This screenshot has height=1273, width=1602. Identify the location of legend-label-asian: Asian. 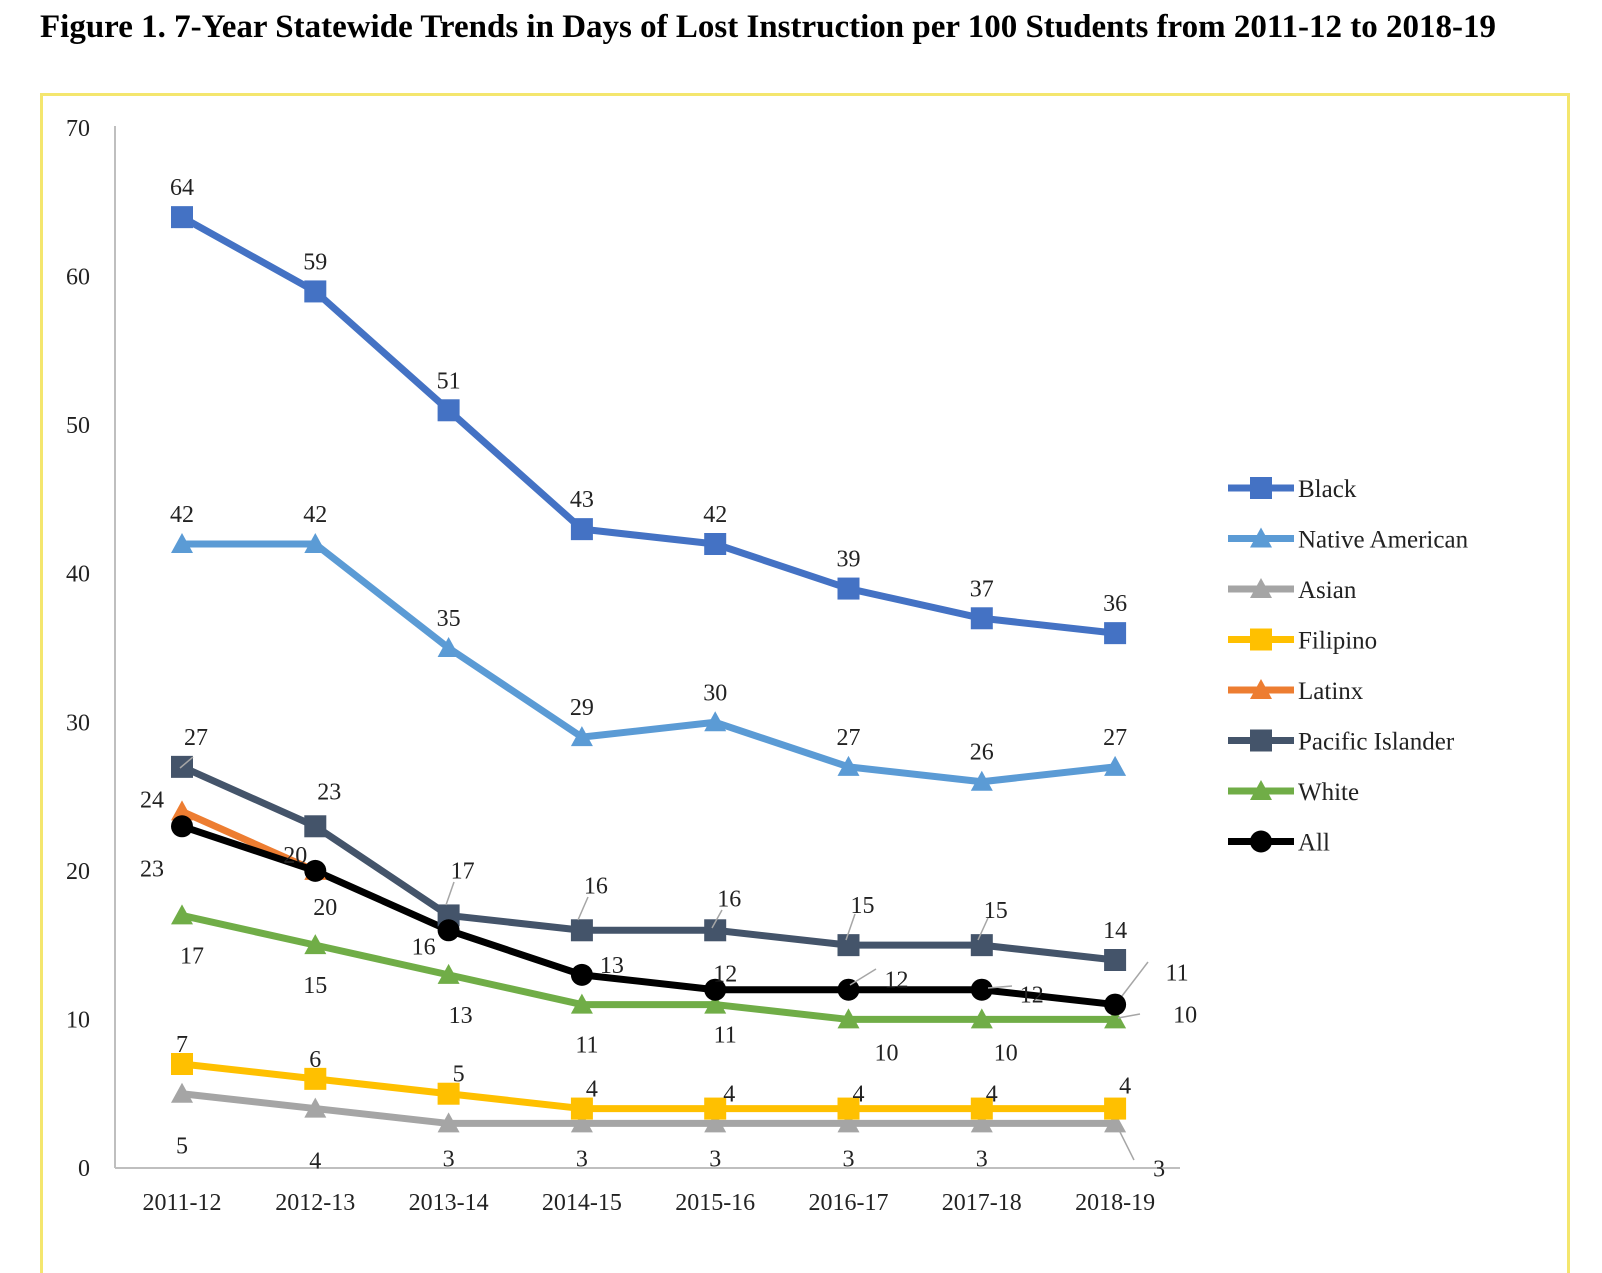
(1327, 590).